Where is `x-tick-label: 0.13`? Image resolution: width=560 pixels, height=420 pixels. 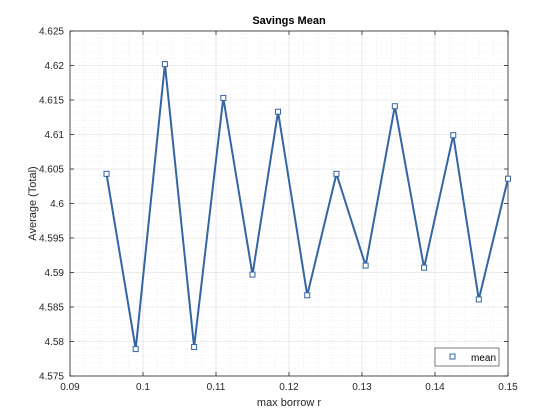 x-tick-label: 0.13 is located at coordinates (362, 387).